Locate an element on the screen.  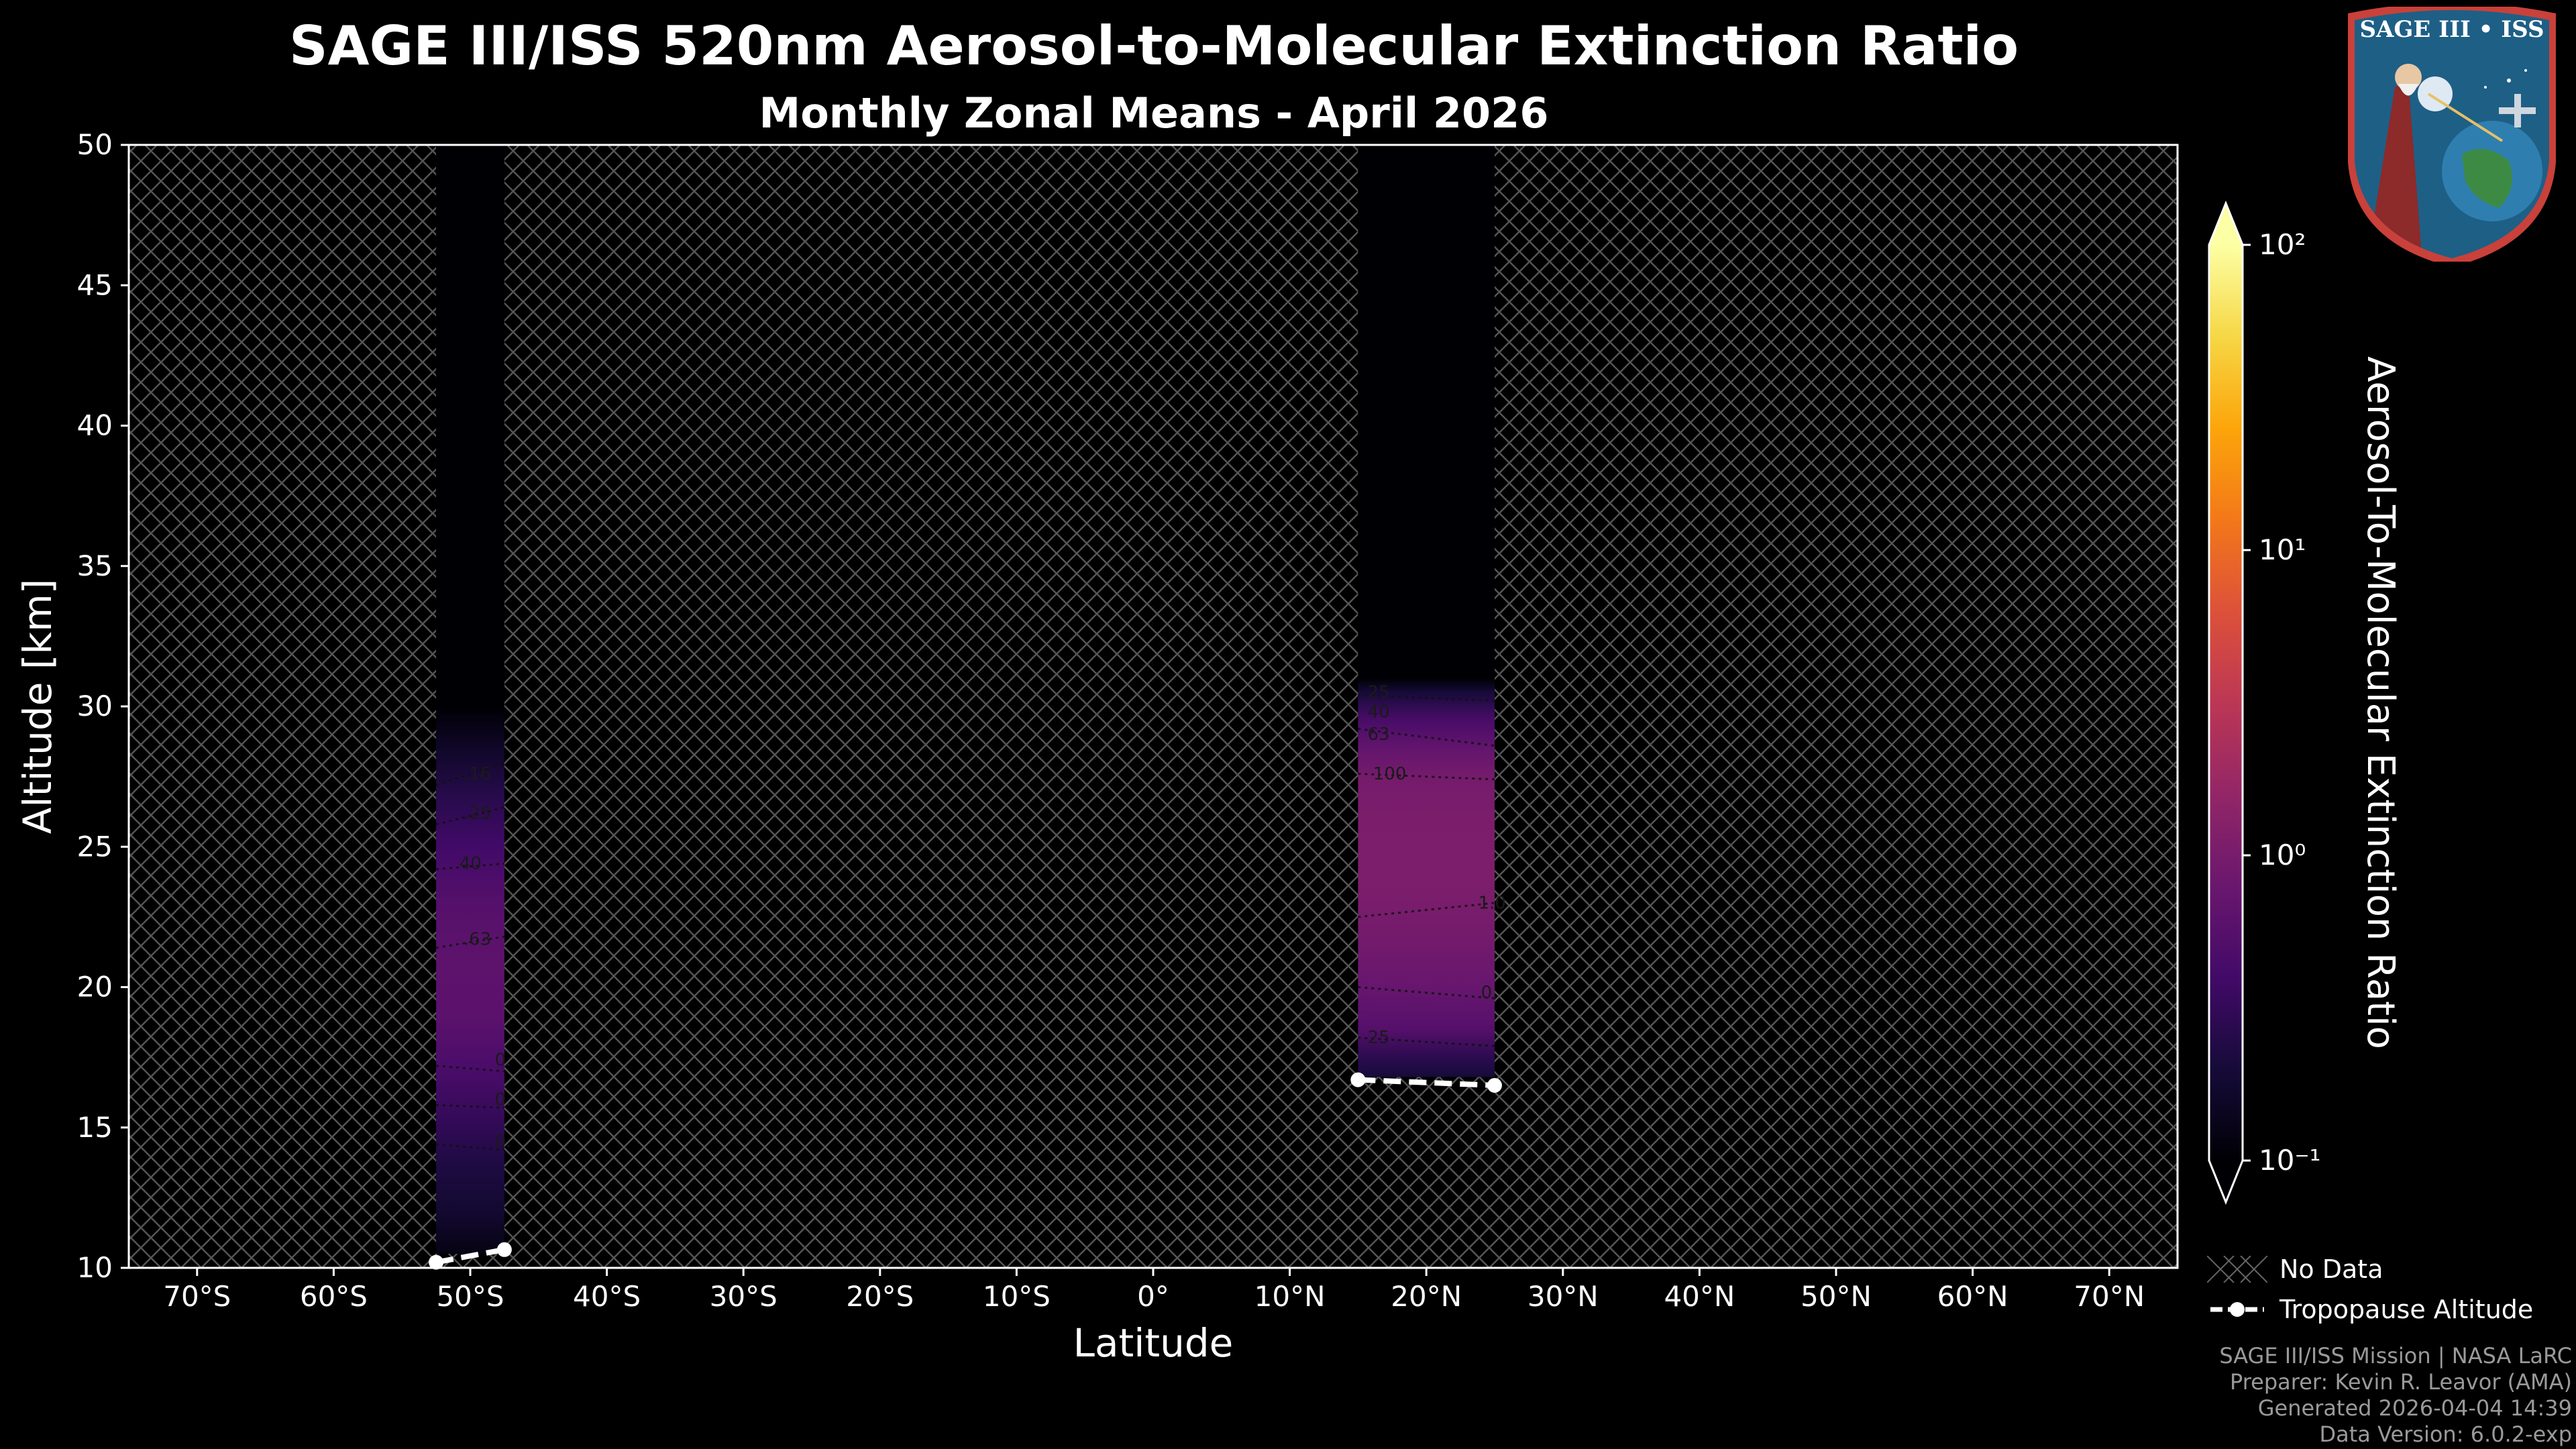
colorbar-extend-max is located at coordinates (2226, 224).